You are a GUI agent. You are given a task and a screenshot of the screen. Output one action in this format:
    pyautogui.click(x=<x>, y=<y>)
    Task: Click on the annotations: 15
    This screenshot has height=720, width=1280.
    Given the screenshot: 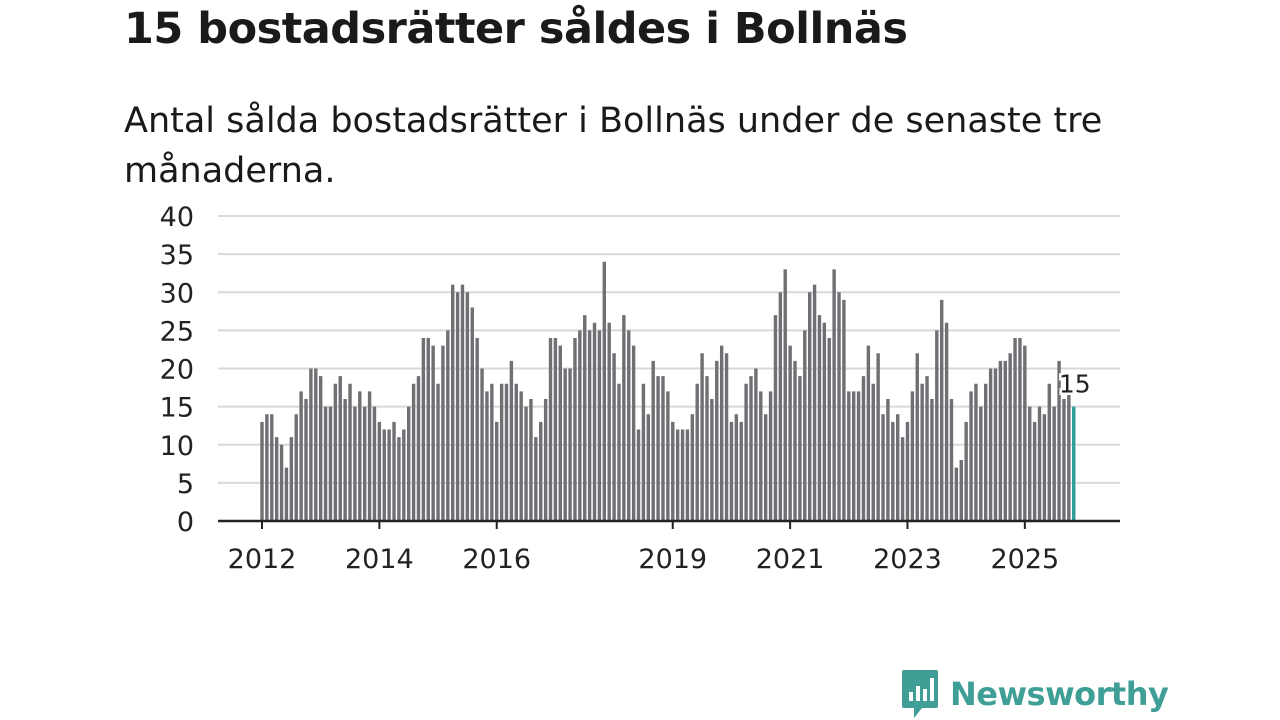 What is the action you would take?
    pyautogui.click(x=1074, y=384)
    